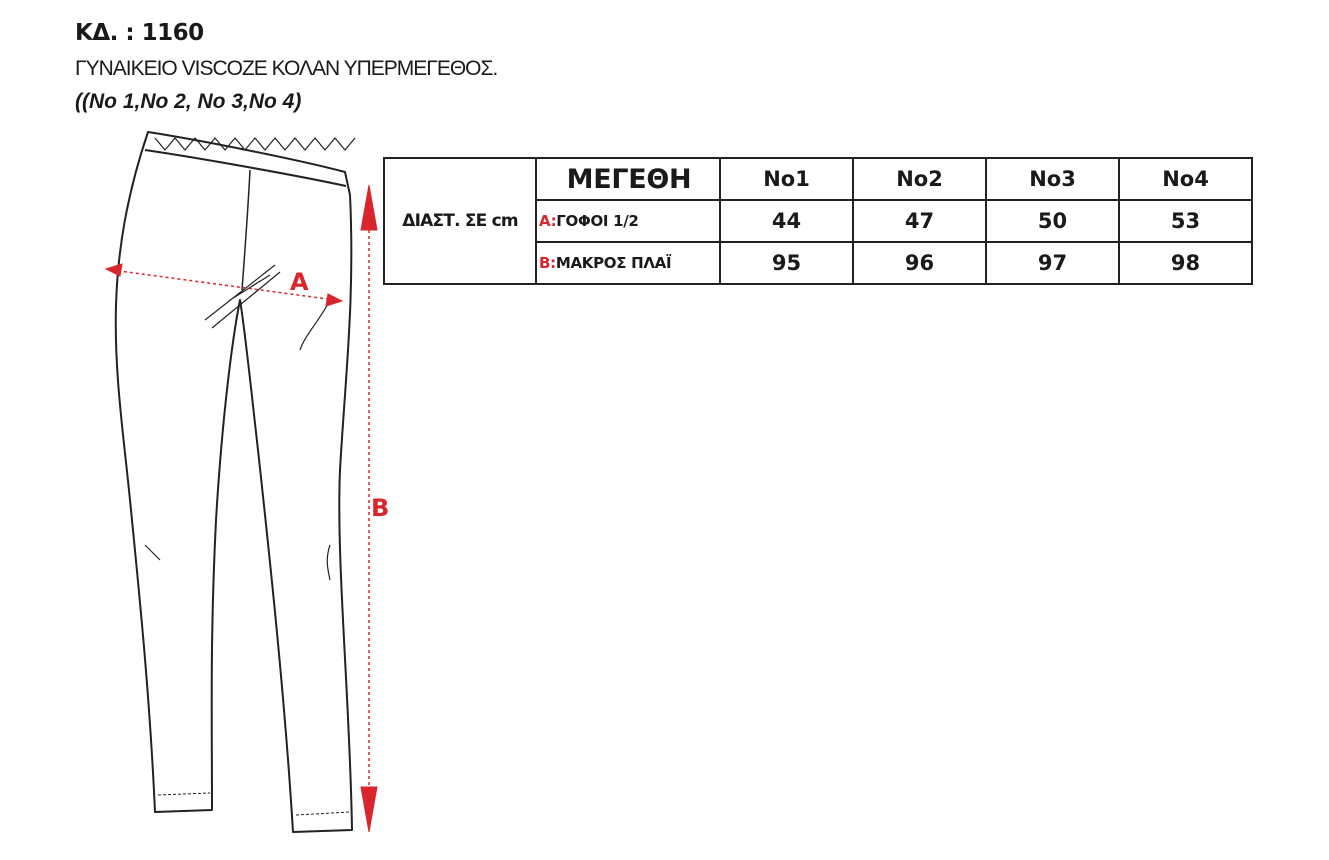 The width and height of the screenshot is (1329, 860). Describe the element at coordinates (139, 33) in the screenshot. I see `product-code: ΚΔ. : 1160` at that location.